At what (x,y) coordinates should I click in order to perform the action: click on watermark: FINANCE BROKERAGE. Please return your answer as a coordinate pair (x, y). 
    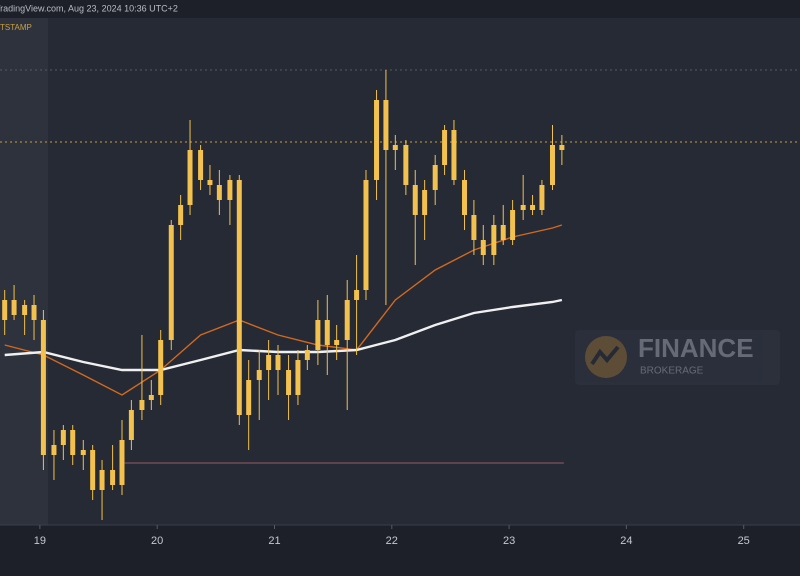
    Looking at the image, I should click on (677, 357).